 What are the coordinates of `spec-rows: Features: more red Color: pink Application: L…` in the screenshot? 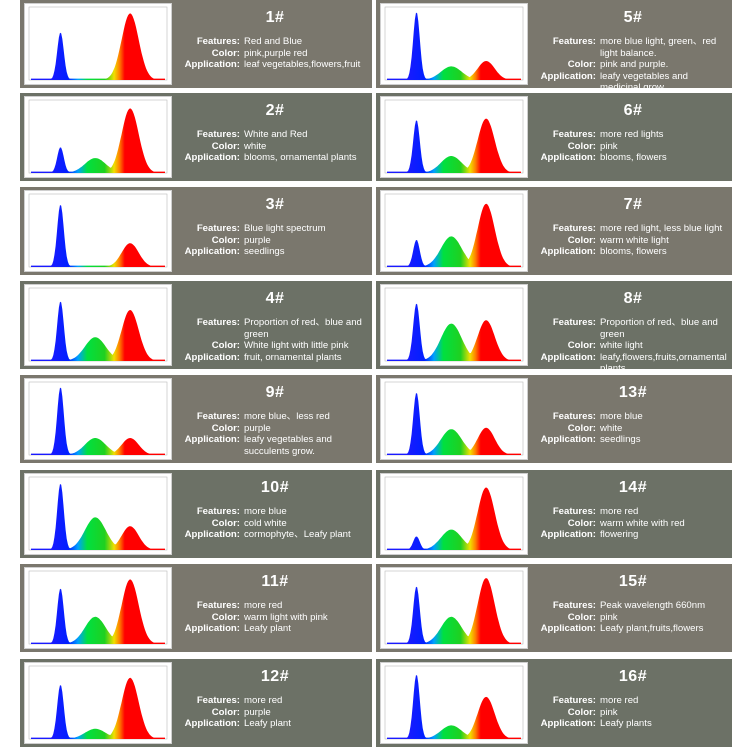 It's located at (633, 712).